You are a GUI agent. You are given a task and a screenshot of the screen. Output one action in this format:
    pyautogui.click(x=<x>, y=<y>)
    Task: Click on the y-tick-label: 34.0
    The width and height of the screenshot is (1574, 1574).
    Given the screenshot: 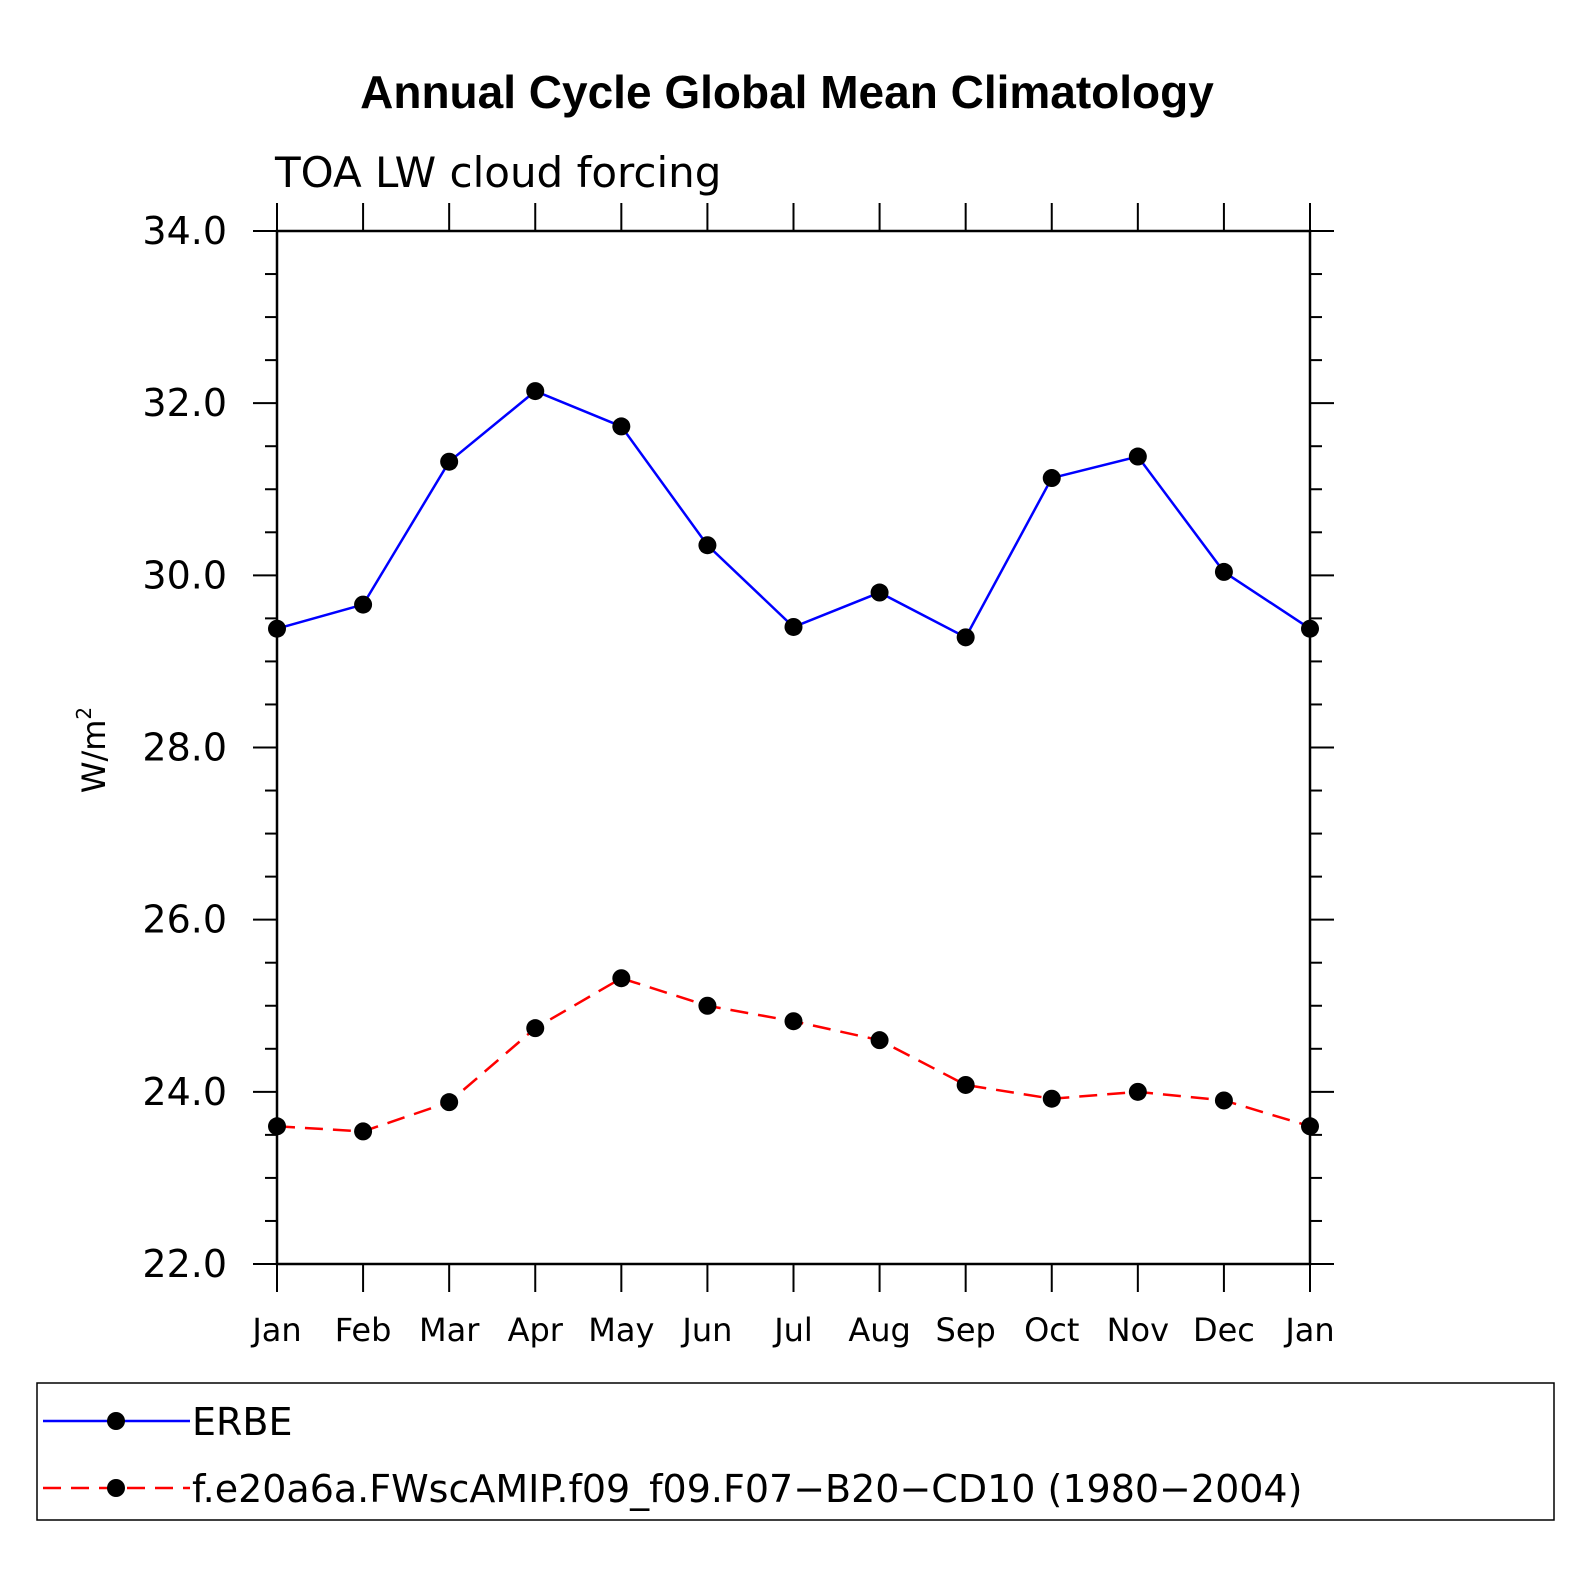 What is the action you would take?
    pyautogui.click(x=184, y=231)
    